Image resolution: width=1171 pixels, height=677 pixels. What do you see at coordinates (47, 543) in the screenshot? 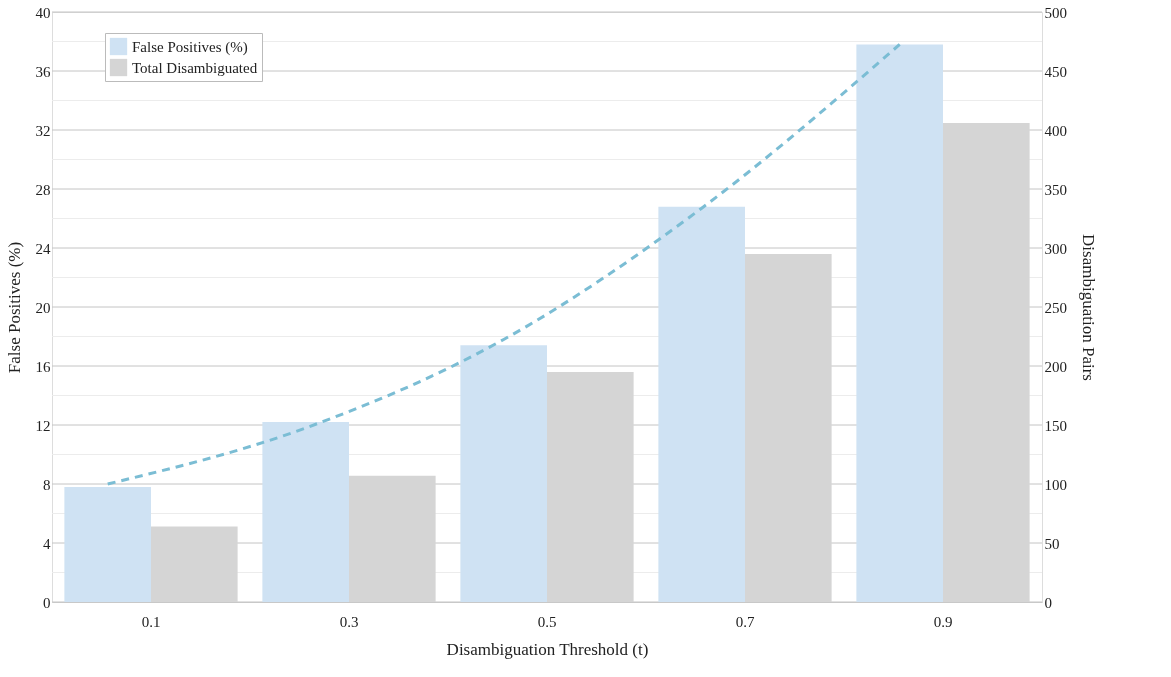
I see `y-tick-label: 4` at bounding box center [47, 543].